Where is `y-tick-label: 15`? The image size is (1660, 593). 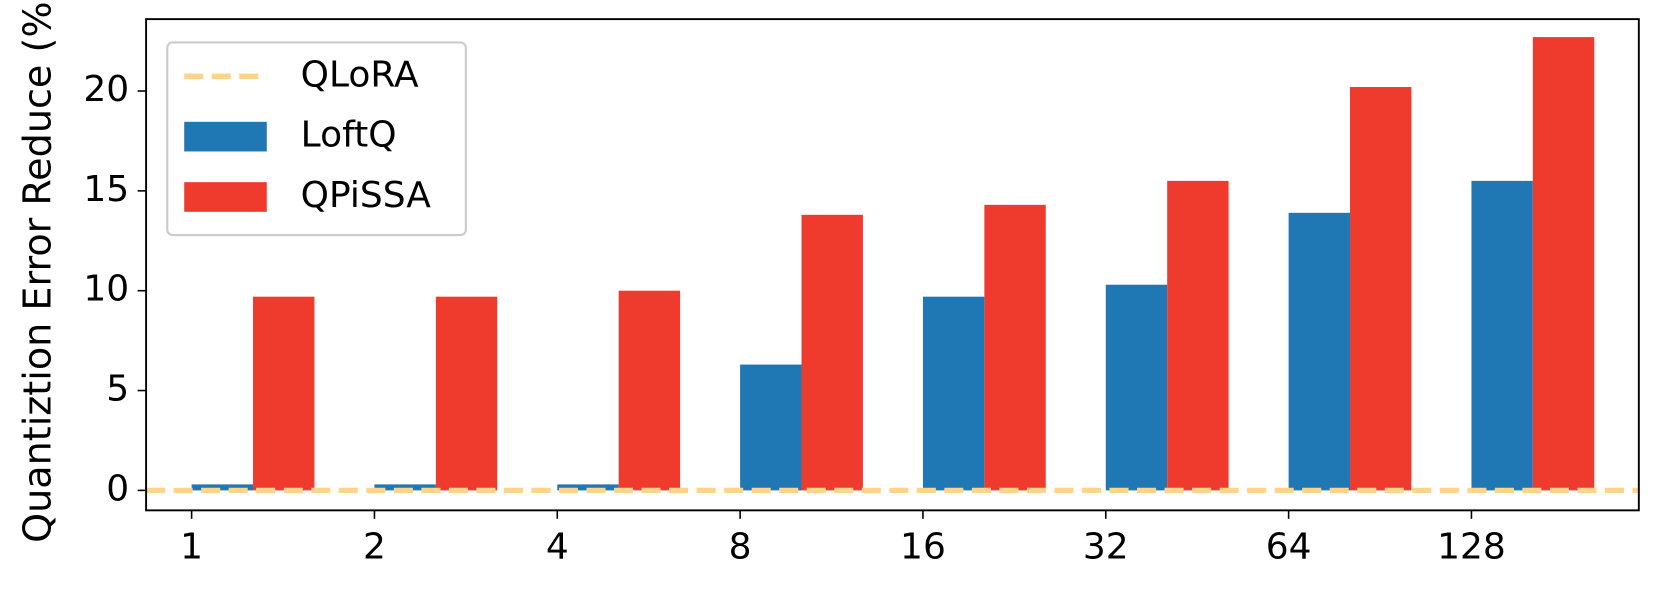
y-tick-label: 15 is located at coordinates (106, 189).